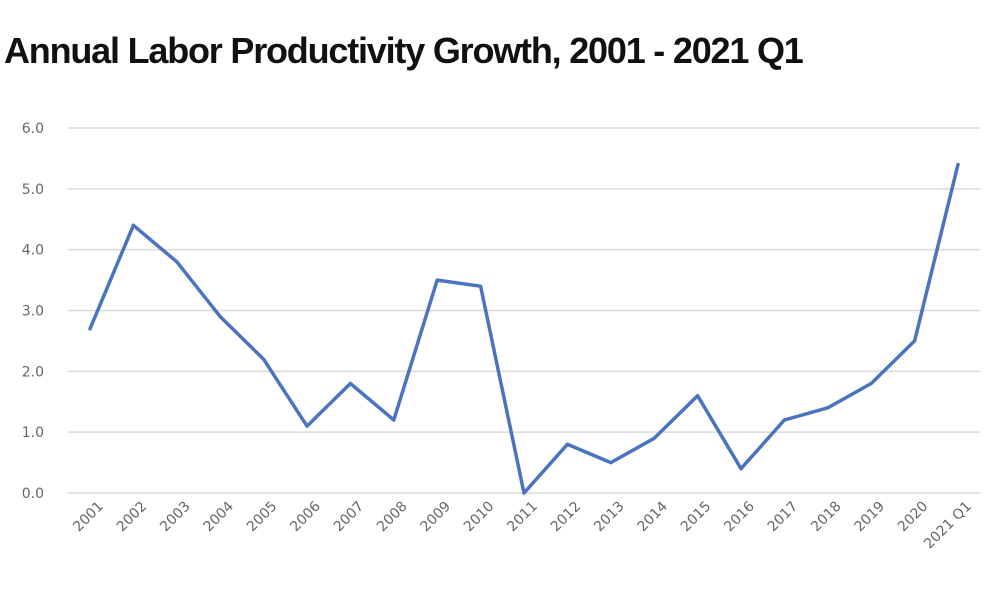 This screenshot has width=996, height=606. I want to click on y-tick-label: 6.0, so click(33, 129).